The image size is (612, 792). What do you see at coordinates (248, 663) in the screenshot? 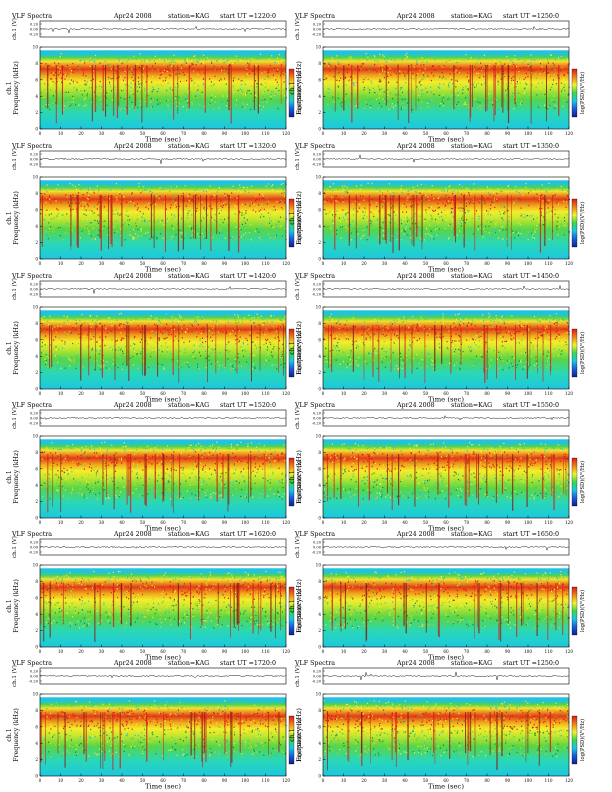
I see `header-start-time: start UT =1720:0` at bounding box center [248, 663].